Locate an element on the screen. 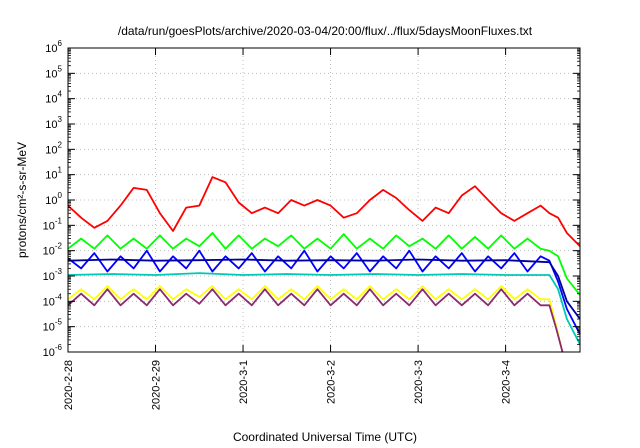 Image resolution: width=640 pixels, height=448 pixels. y-tick-label: 10⁶ is located at coordinates (53, 47).